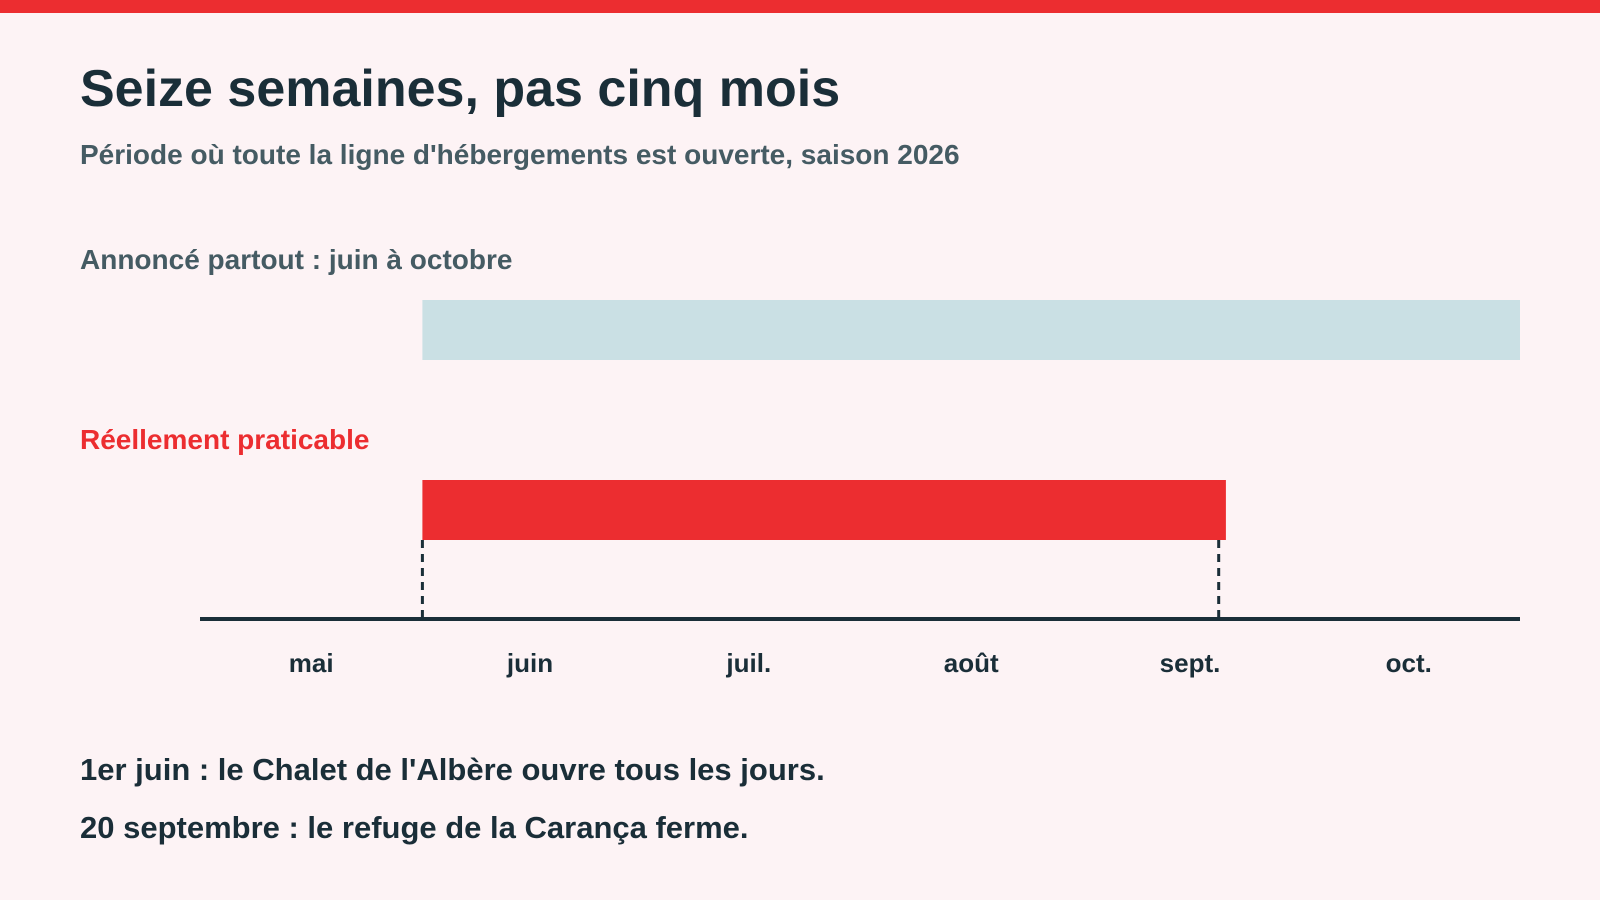 Image resolution: width=1600 pixels, height=900 pixels. Describe the element at coordinates (800, 6) in the screenshot. I see `top-accent-bar` at that location.